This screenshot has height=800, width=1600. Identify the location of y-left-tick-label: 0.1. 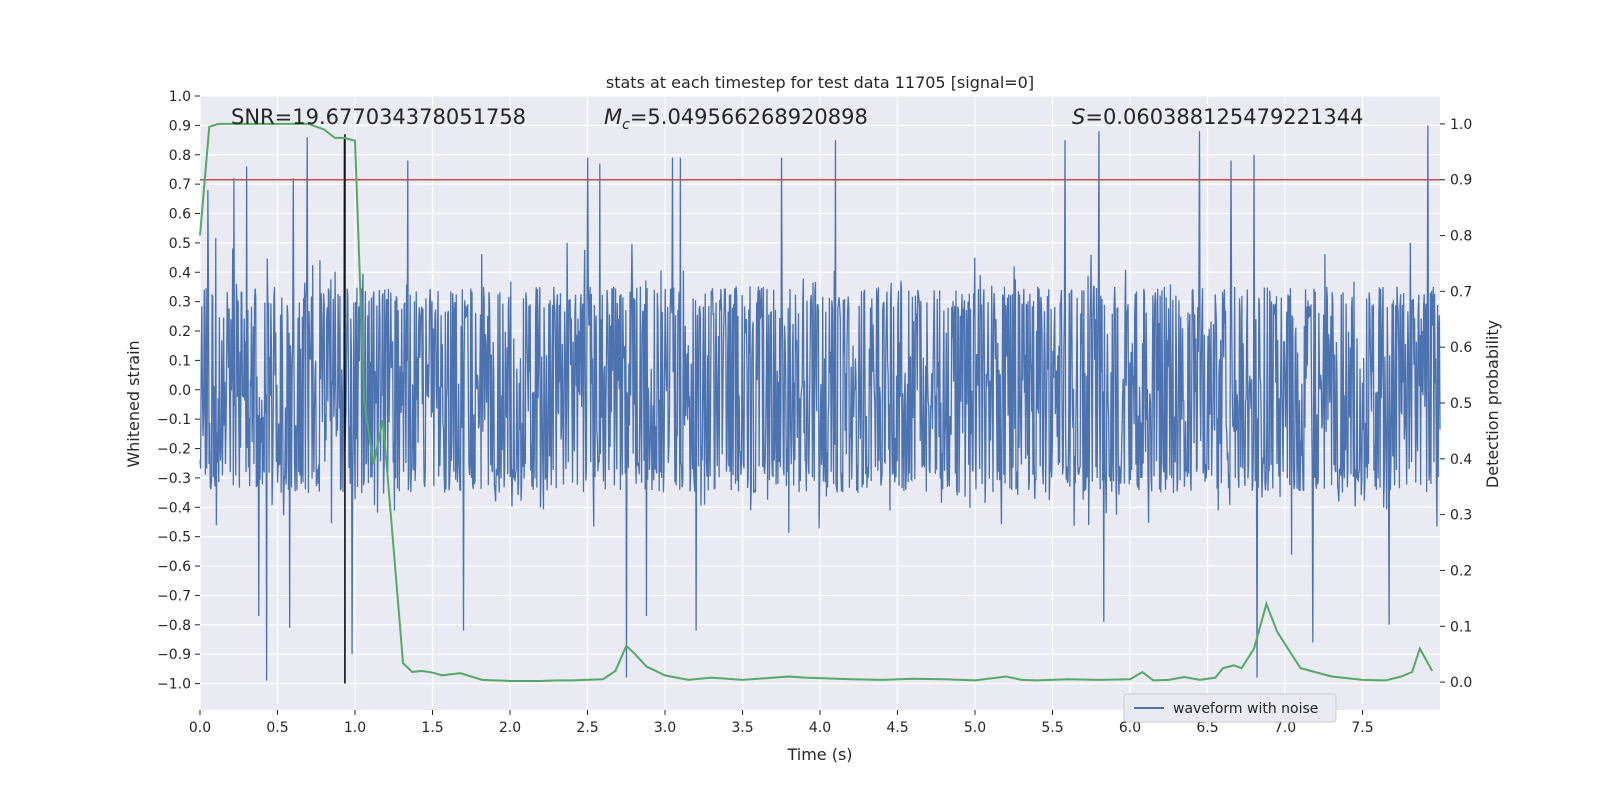
(180, 361).